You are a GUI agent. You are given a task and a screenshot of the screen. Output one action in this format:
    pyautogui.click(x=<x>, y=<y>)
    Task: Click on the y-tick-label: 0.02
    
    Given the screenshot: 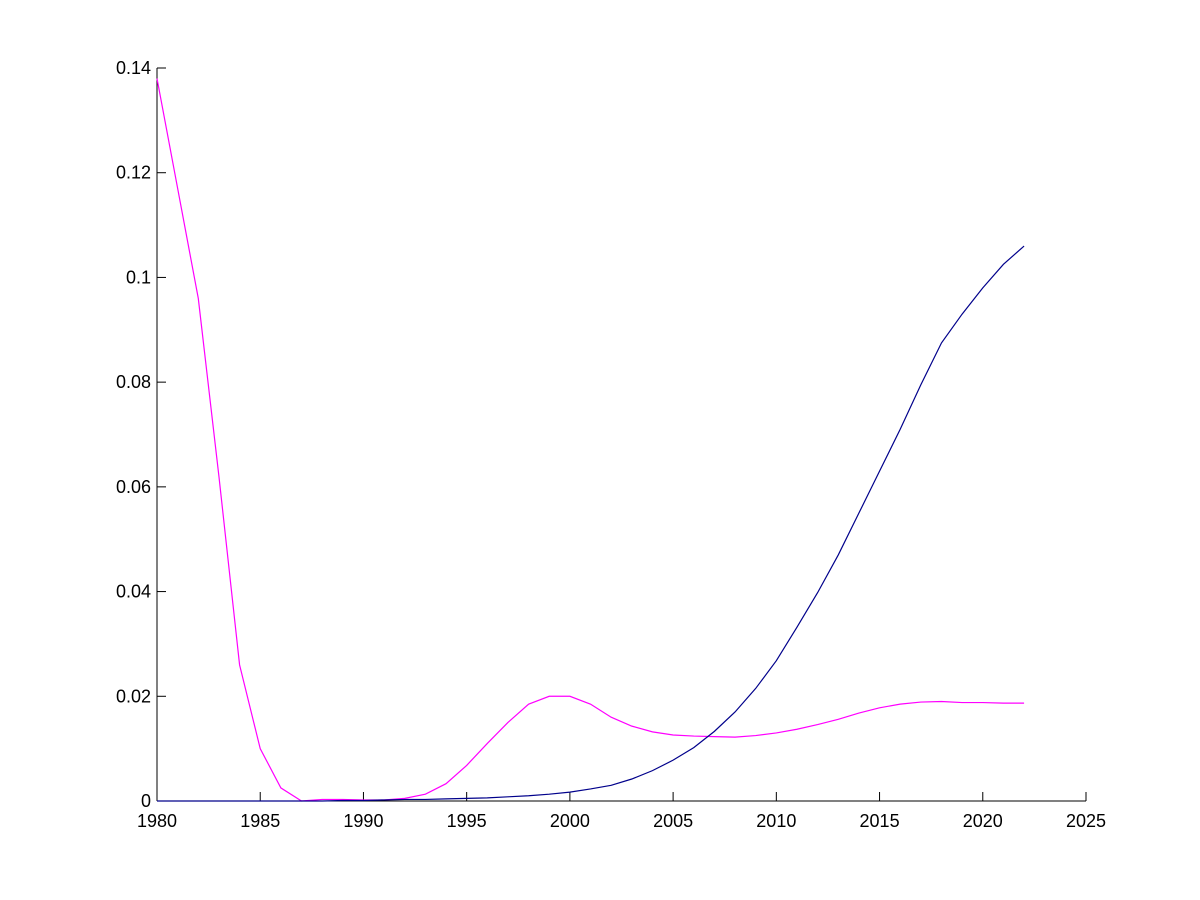 What is the action you would take?
    pyautogui.click(x=133, y=696)
    